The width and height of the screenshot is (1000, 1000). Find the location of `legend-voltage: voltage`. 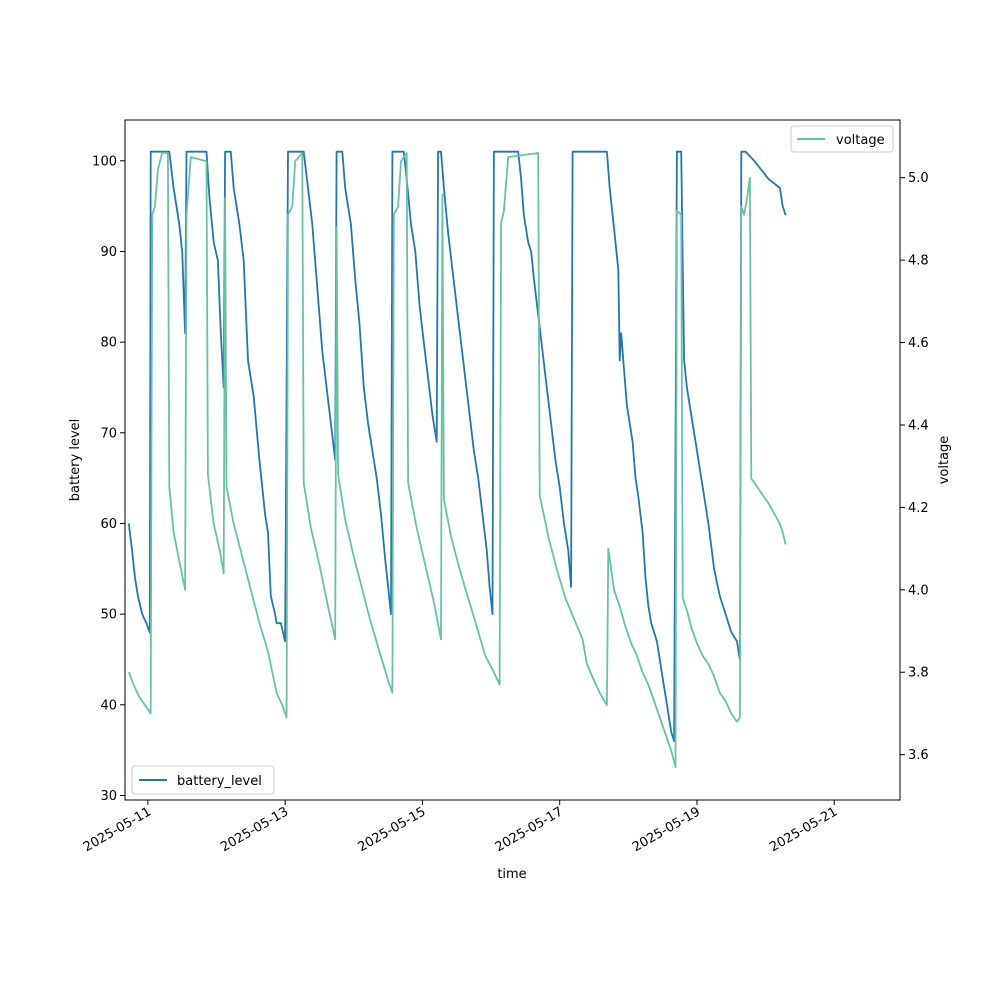

legend-voltage: voltage is located at coordinates (842, 139).